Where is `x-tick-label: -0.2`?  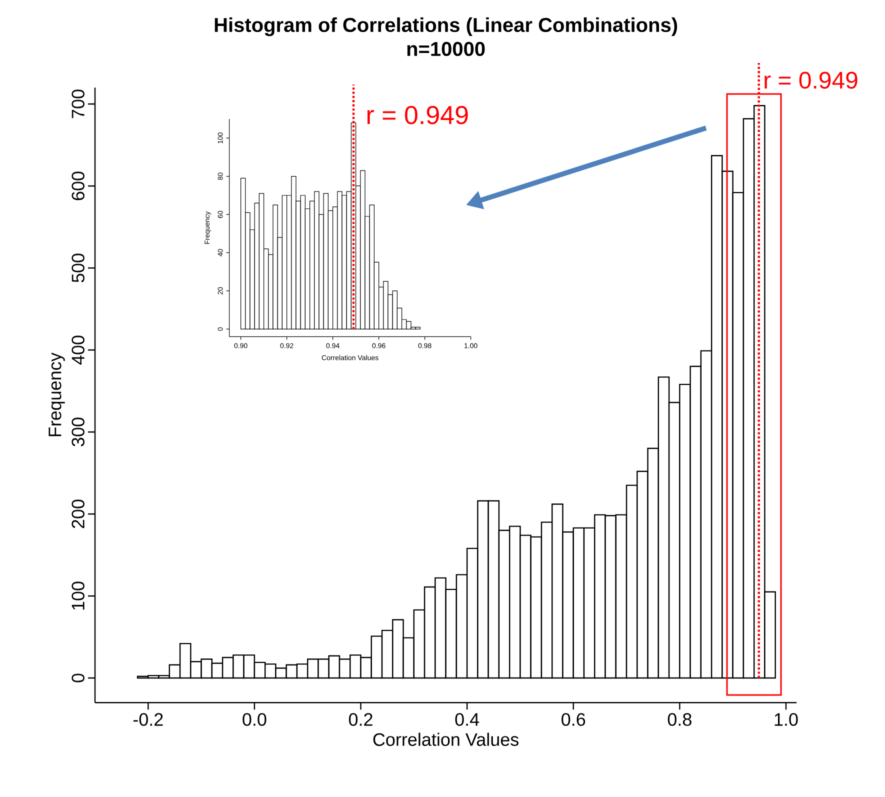
x-tick-label: -0.2 is located at coordinates (148, 719).